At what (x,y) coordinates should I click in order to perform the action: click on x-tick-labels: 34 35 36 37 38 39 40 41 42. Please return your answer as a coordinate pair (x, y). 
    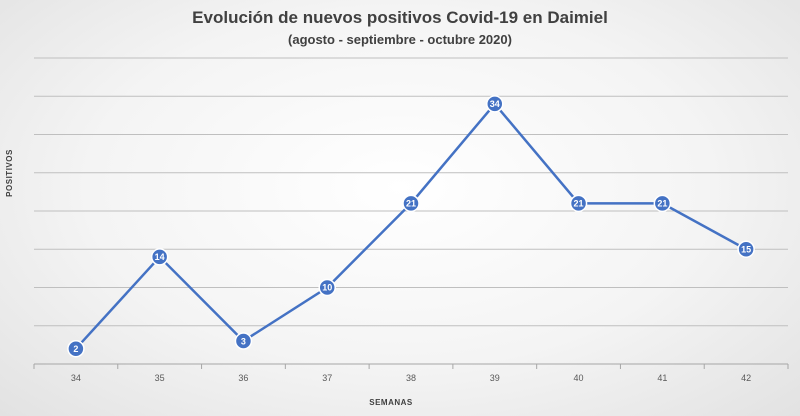
    Looking at the image, I should click on (411, 373).